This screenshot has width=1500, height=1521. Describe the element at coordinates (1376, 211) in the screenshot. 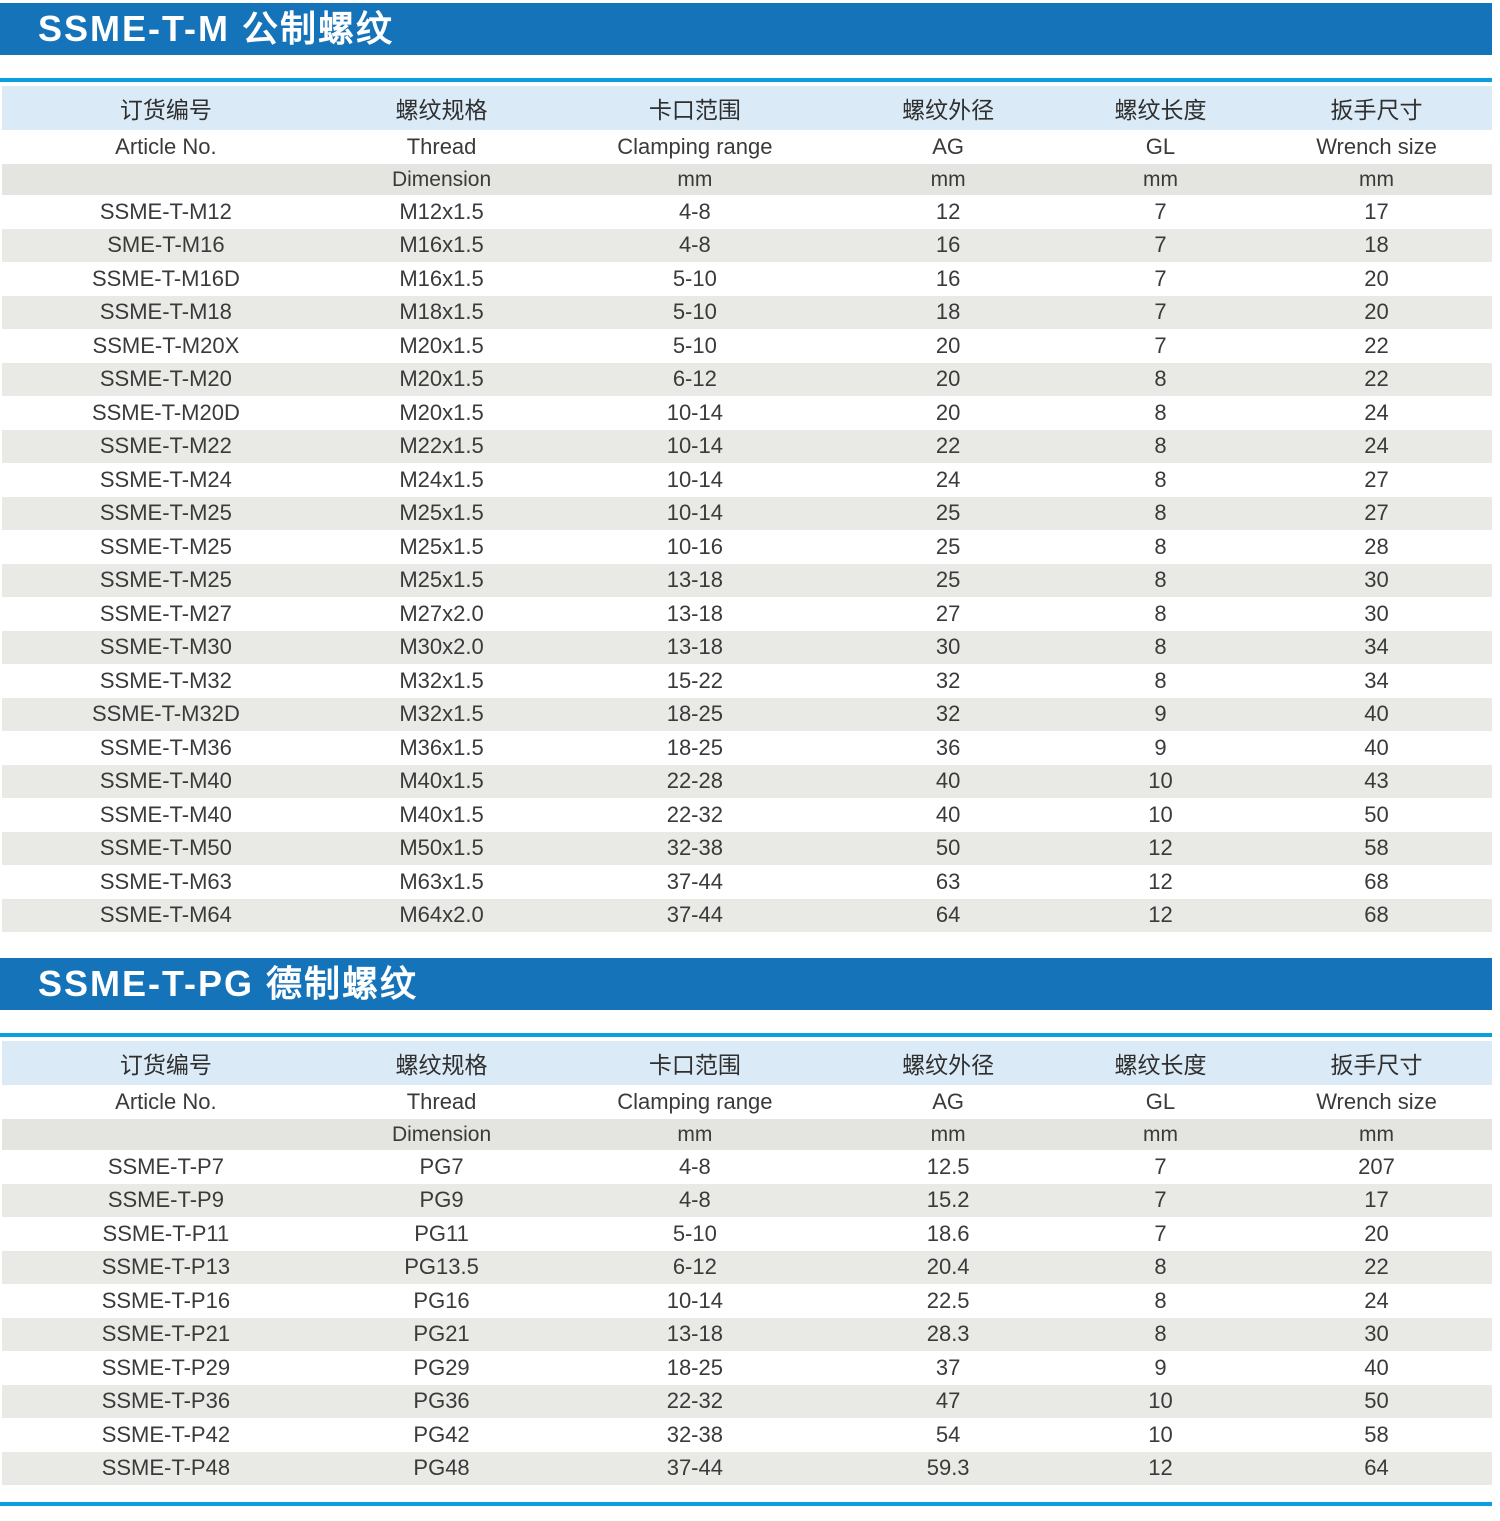

I see `table-cell: 17` at that location.